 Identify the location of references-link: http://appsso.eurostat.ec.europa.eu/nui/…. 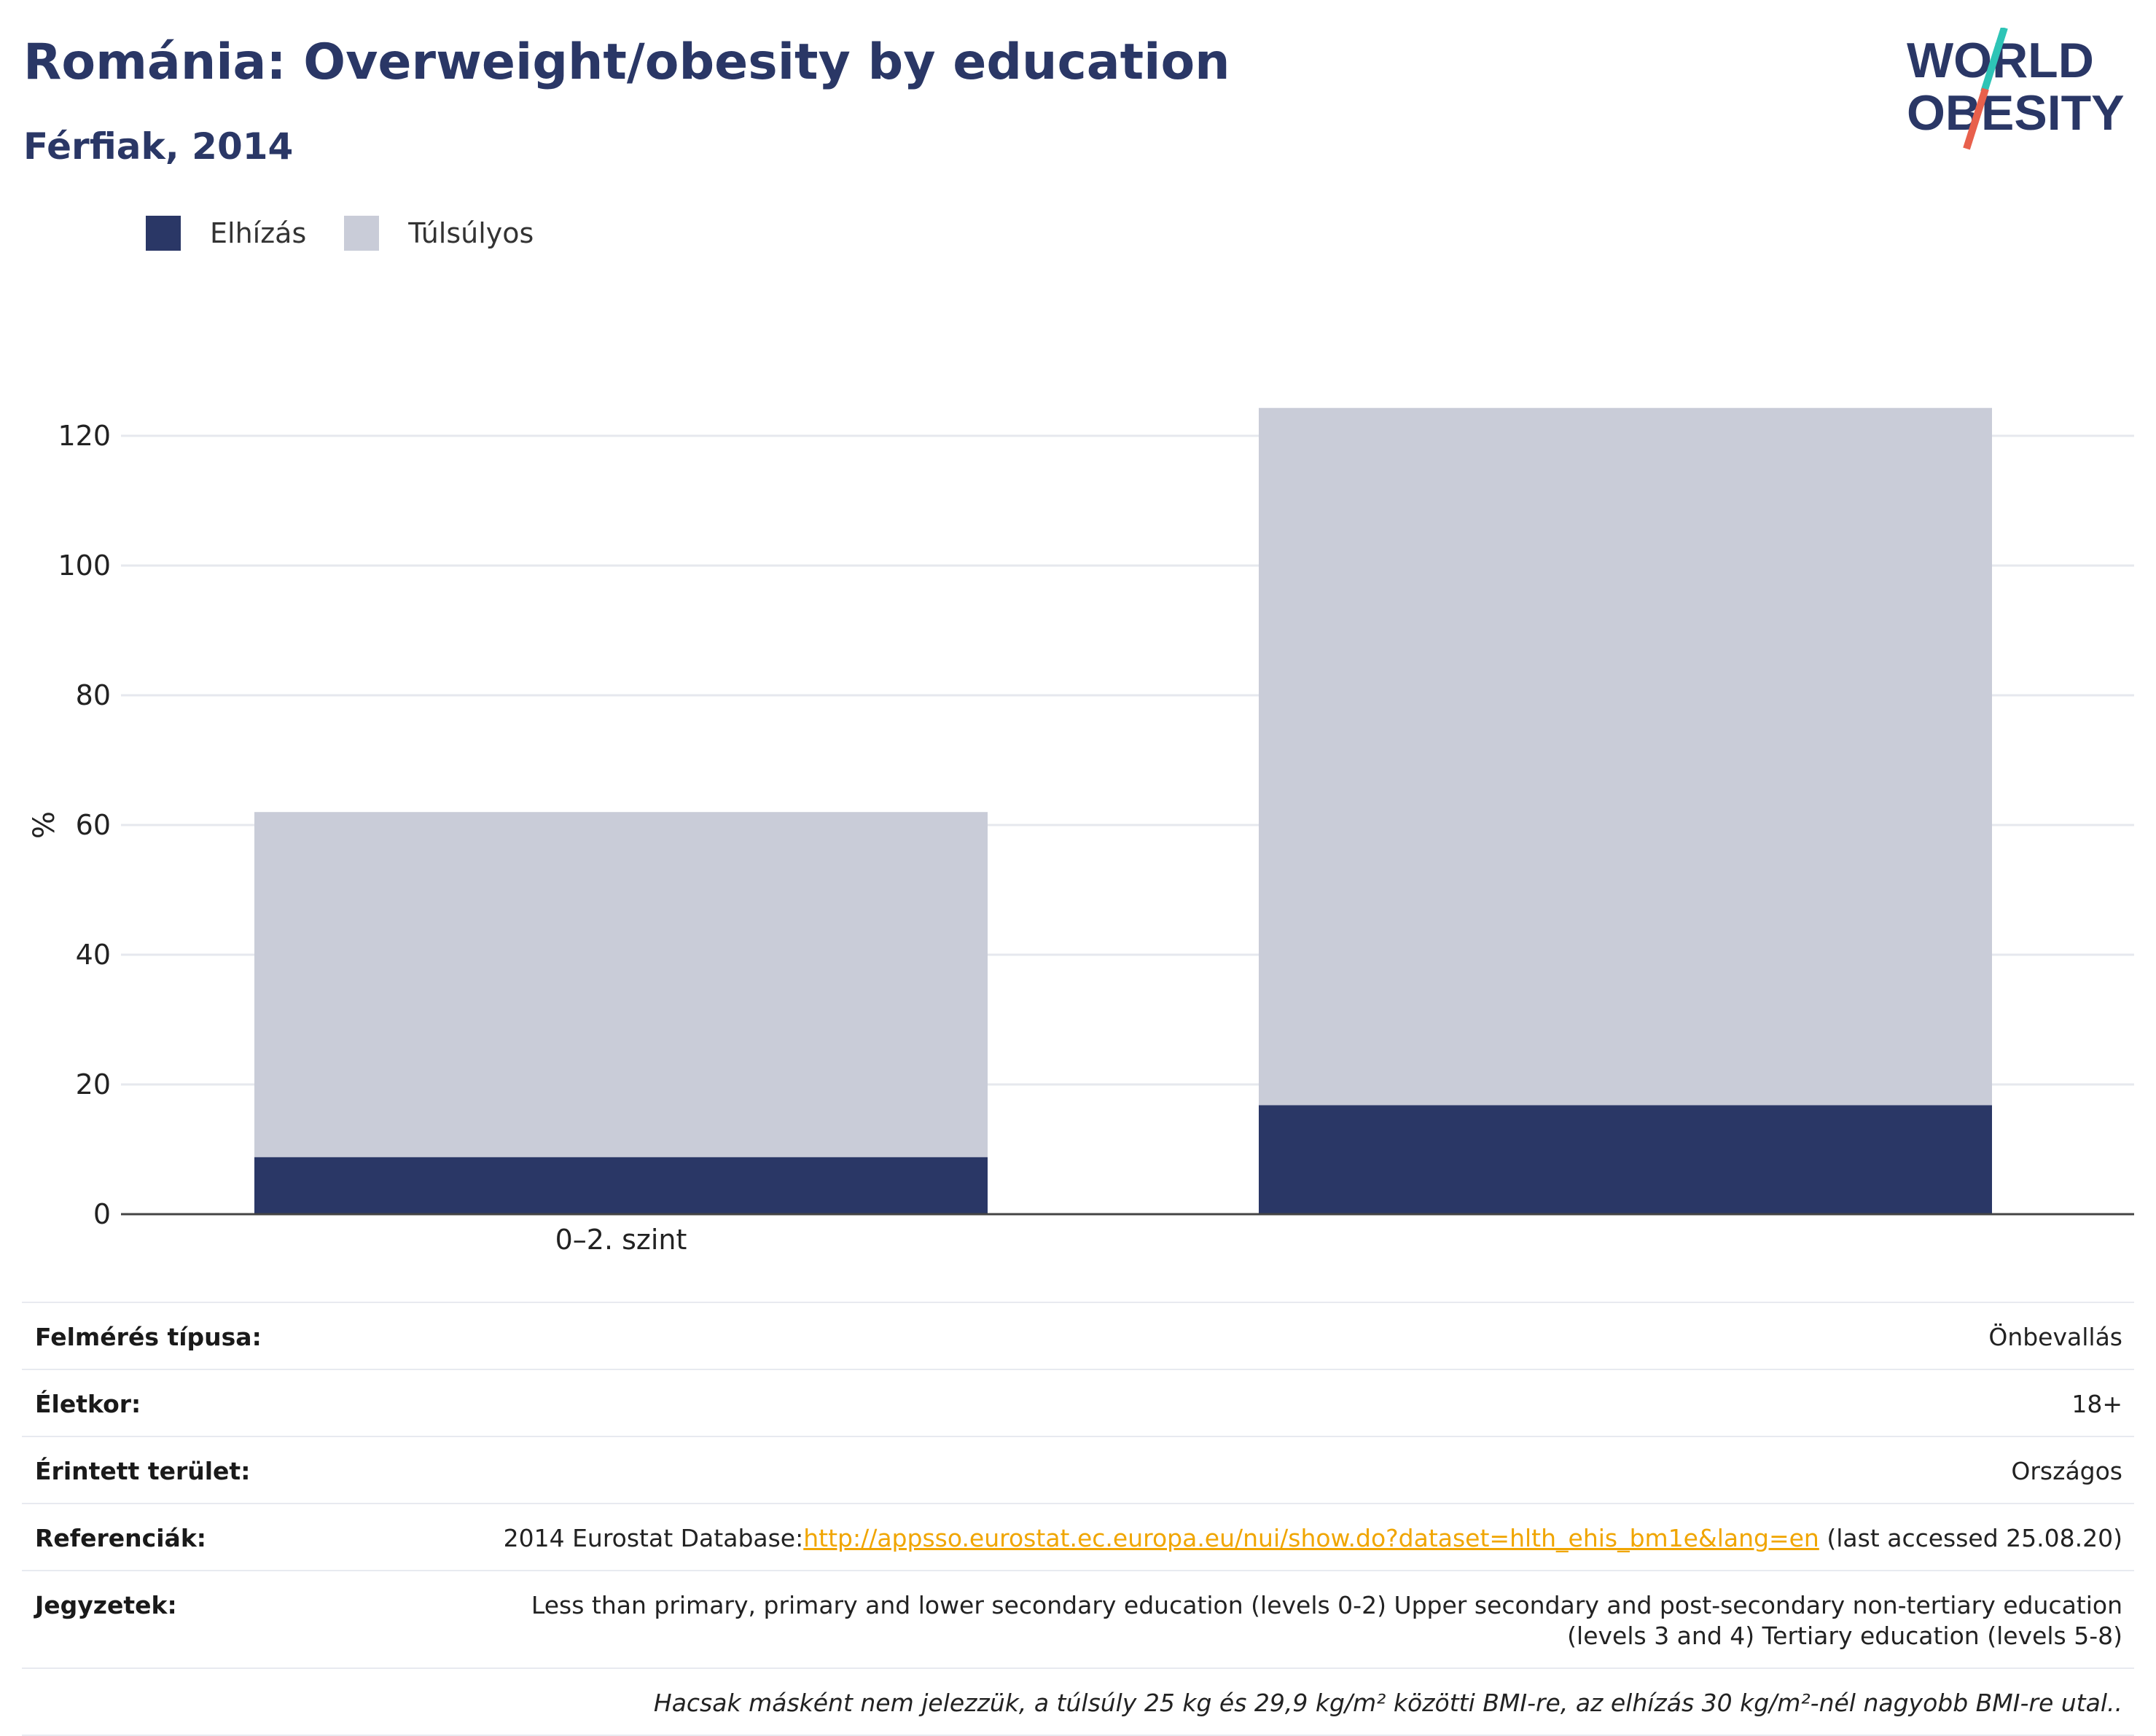
(1311, 1538).